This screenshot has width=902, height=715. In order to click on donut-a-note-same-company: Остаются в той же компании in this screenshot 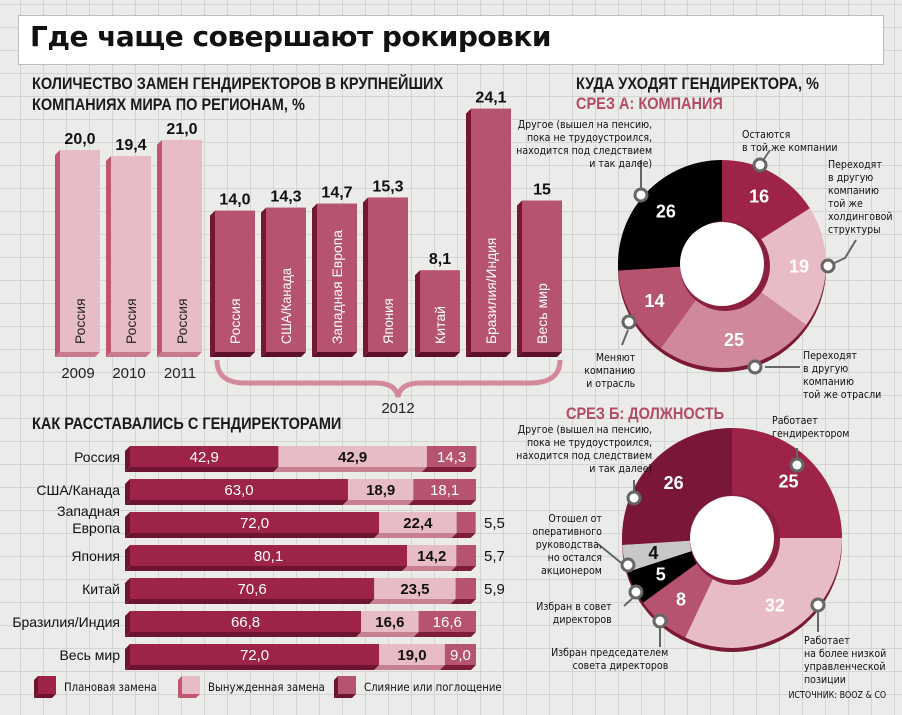, I will do `click(789, 141)`.